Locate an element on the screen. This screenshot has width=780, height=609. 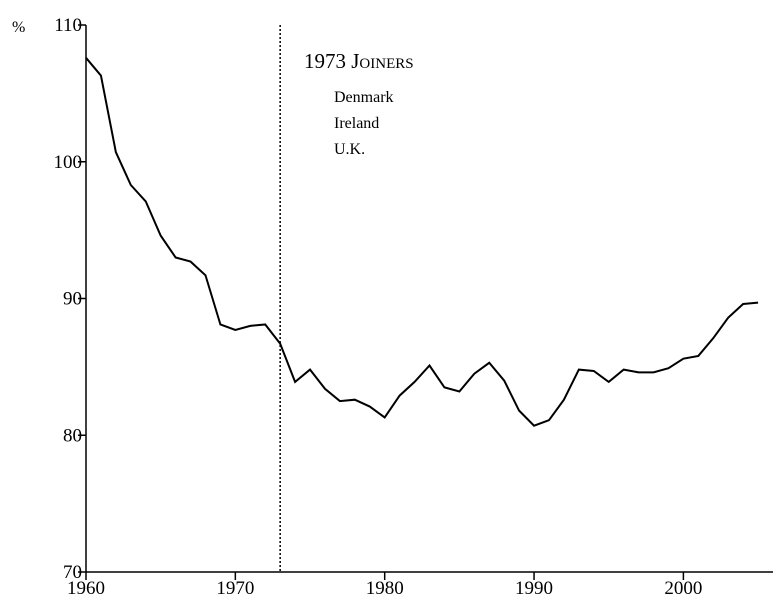
annotation-item: Denmark is located at coordinates (364, 97).